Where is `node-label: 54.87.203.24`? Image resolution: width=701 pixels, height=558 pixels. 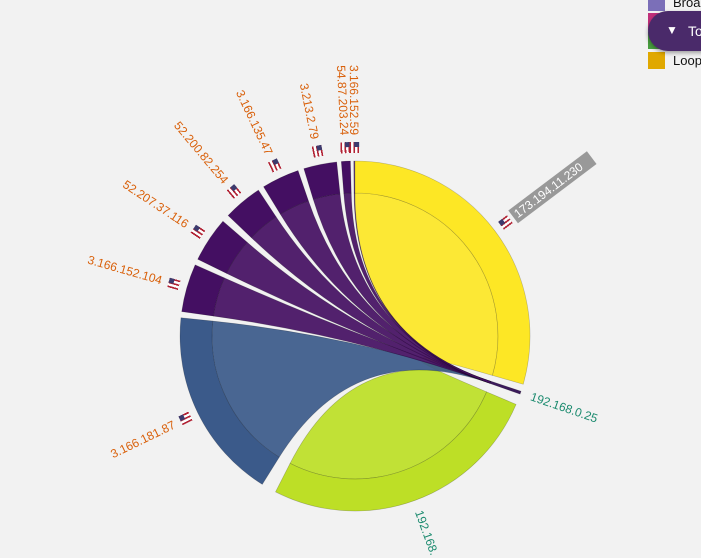 node-label: 54.87.203.24 is located at coordinates (343, 100).